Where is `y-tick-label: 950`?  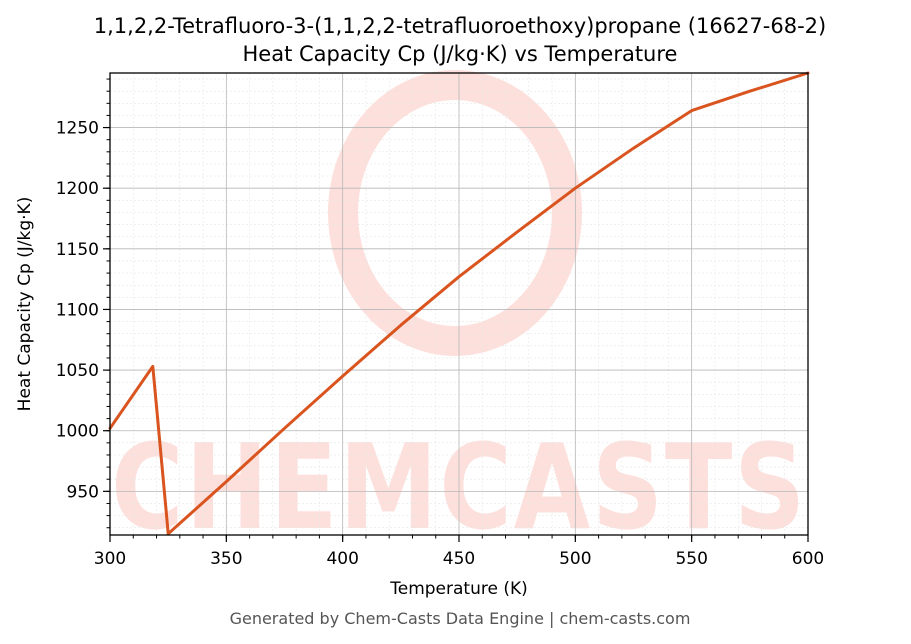 y-tick-label: 950 is located at coordinates (83, 492).